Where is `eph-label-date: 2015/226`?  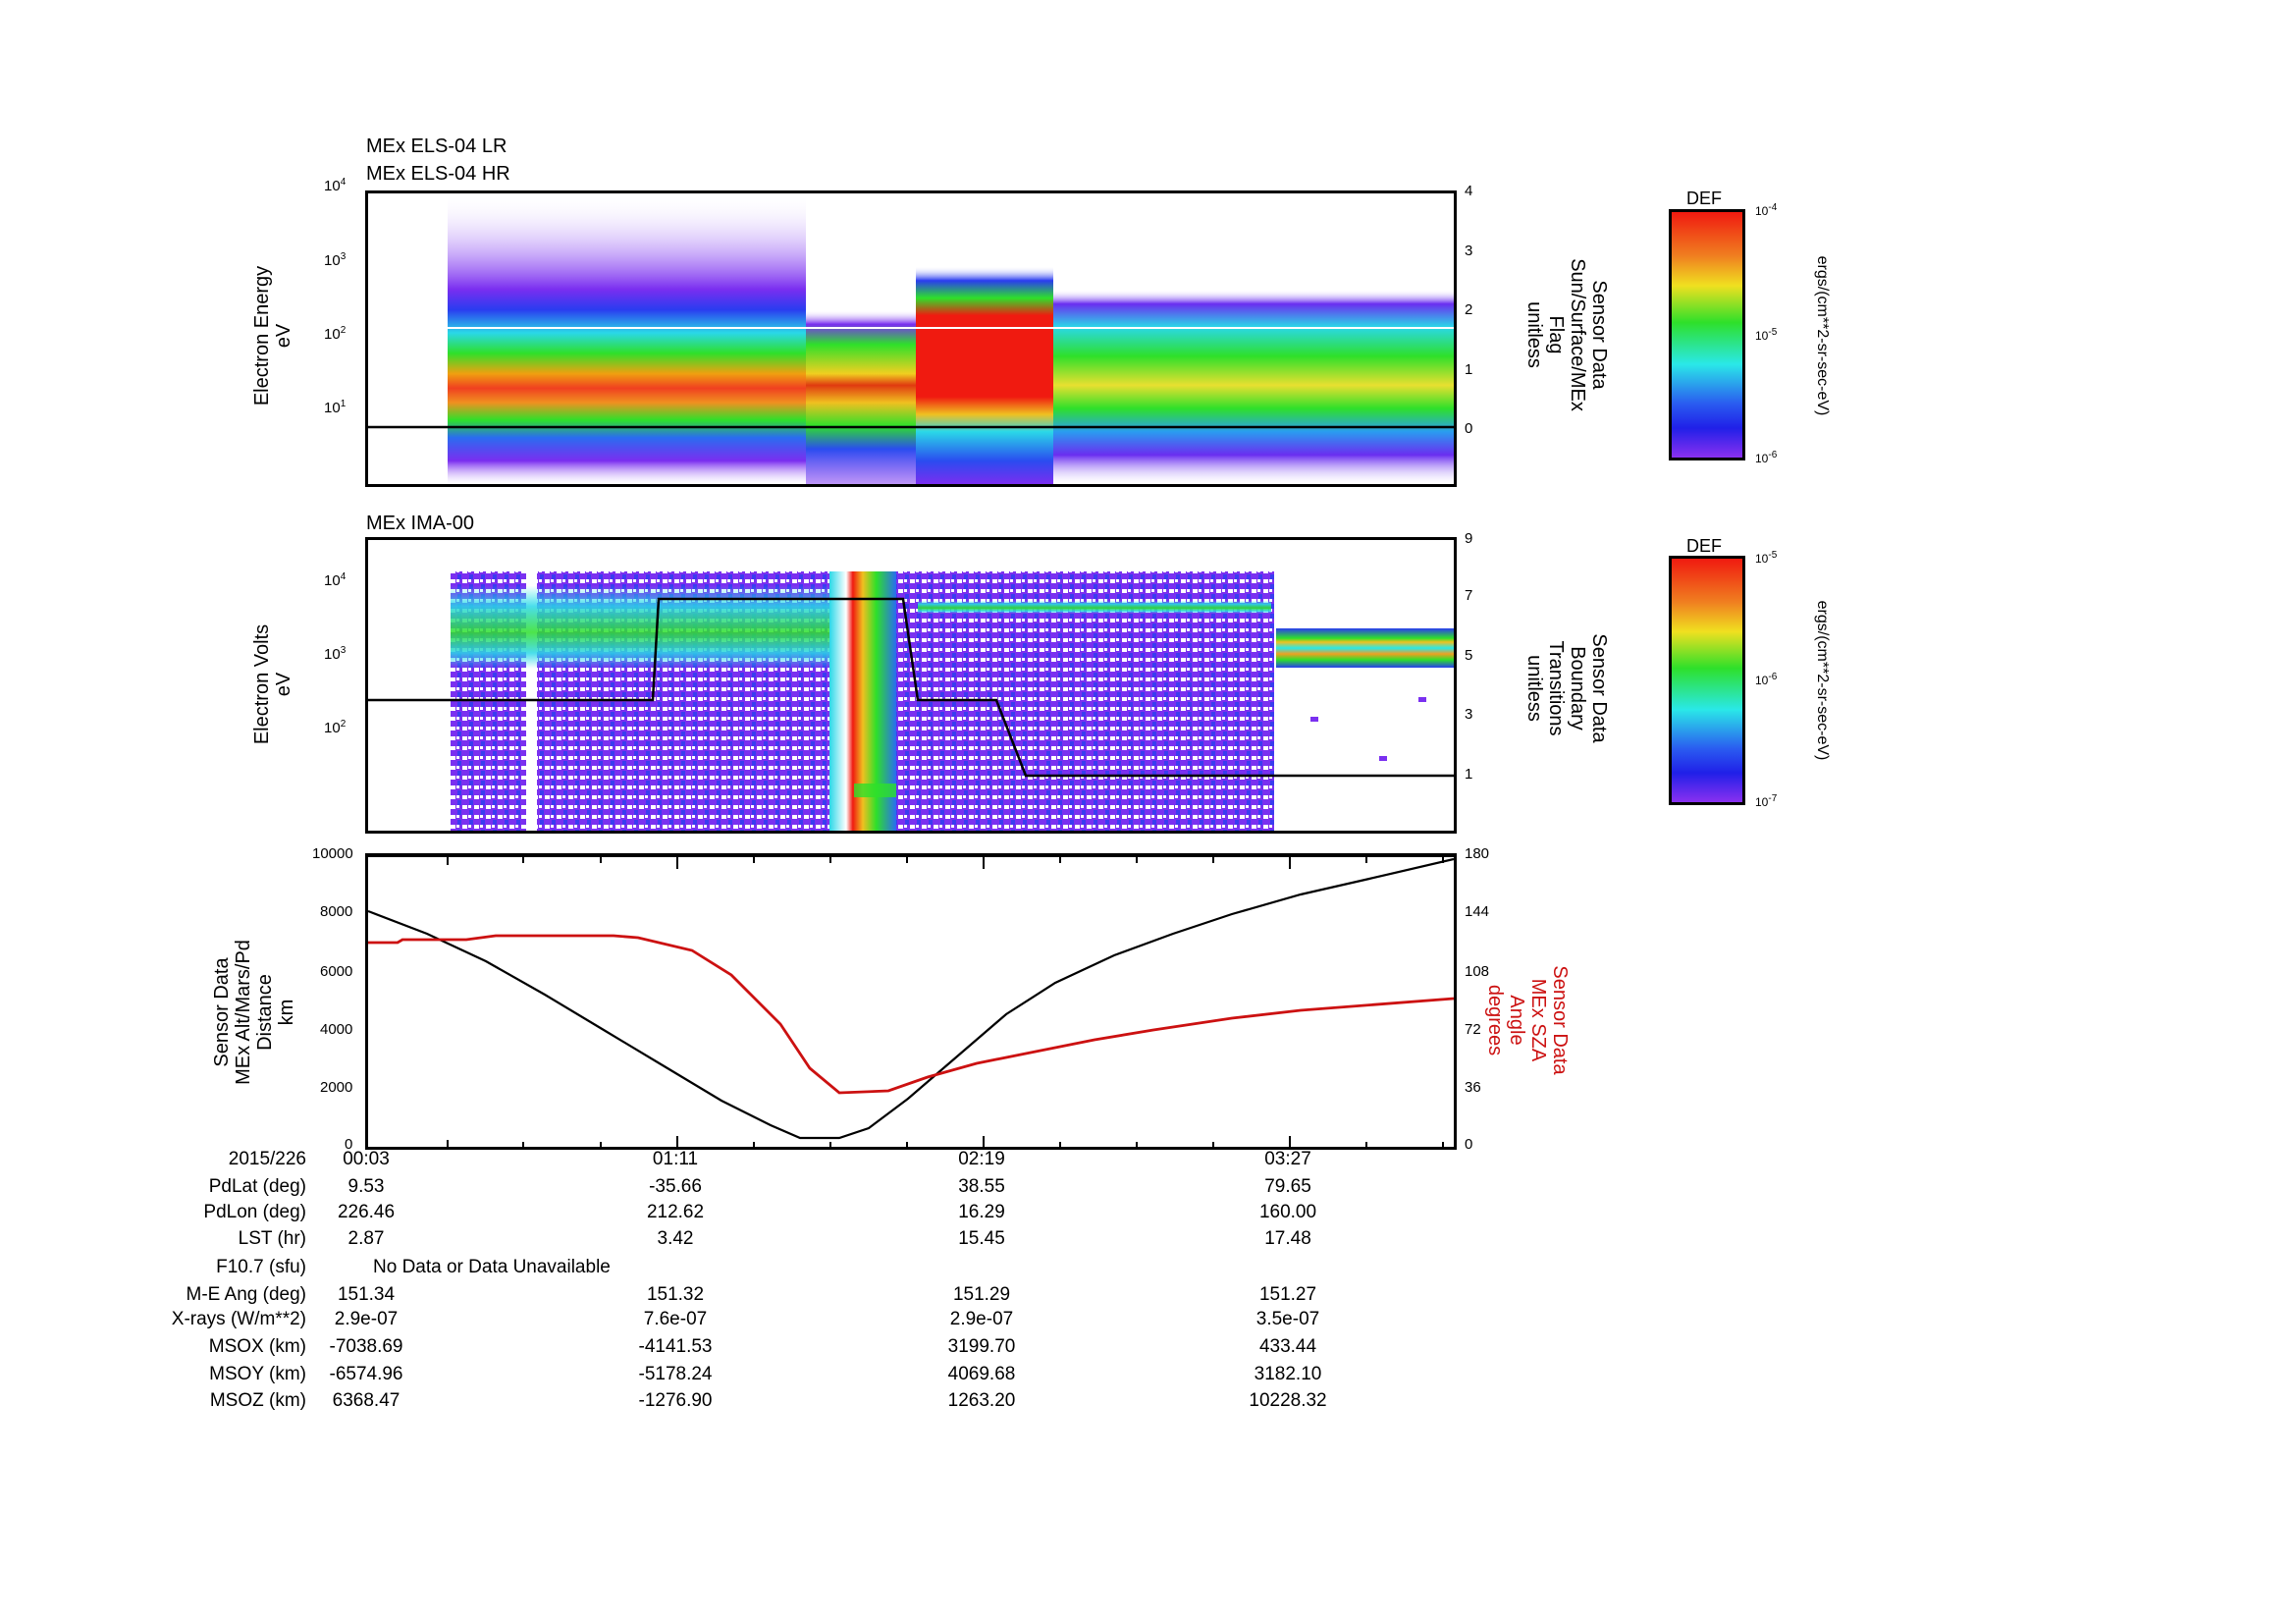 eph-label-date: 2015/226 is located at coordinates (267, 1159).